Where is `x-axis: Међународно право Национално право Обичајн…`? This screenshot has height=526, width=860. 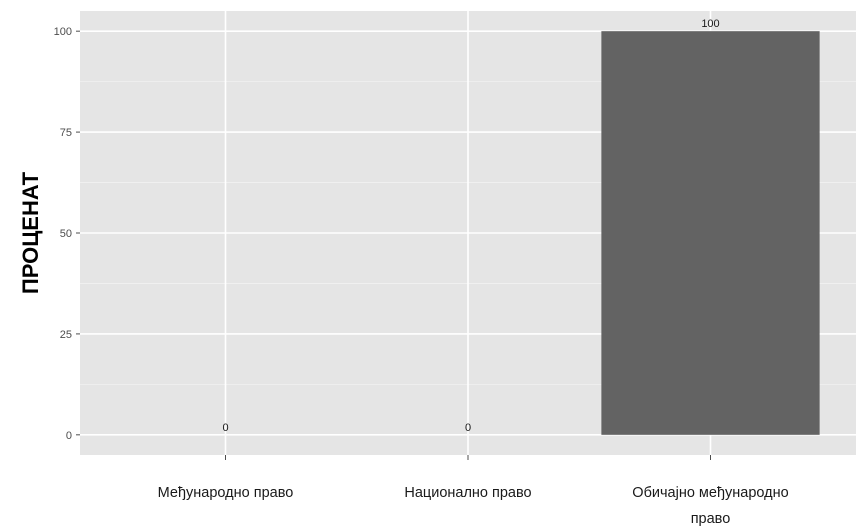 x-axis: Међународно право Национално право Обичајн… is located at coordinates (473, 490).